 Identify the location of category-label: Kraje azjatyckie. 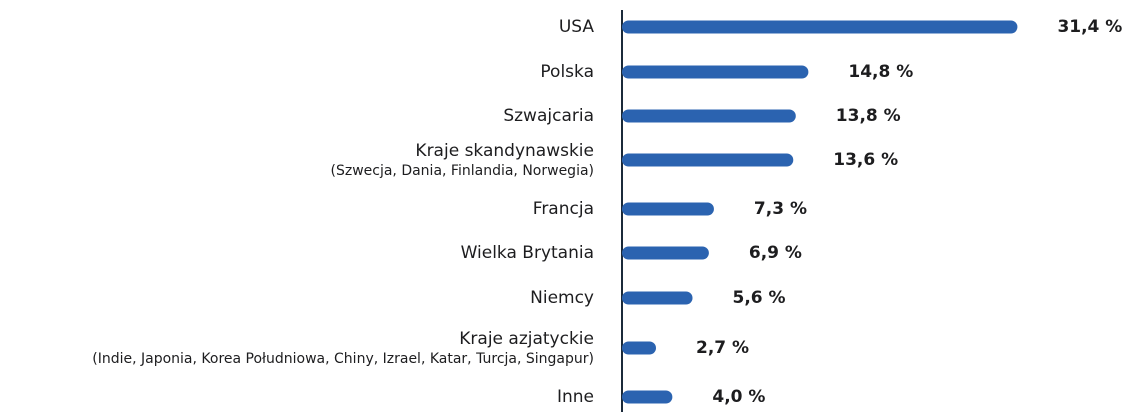
(526, 339).